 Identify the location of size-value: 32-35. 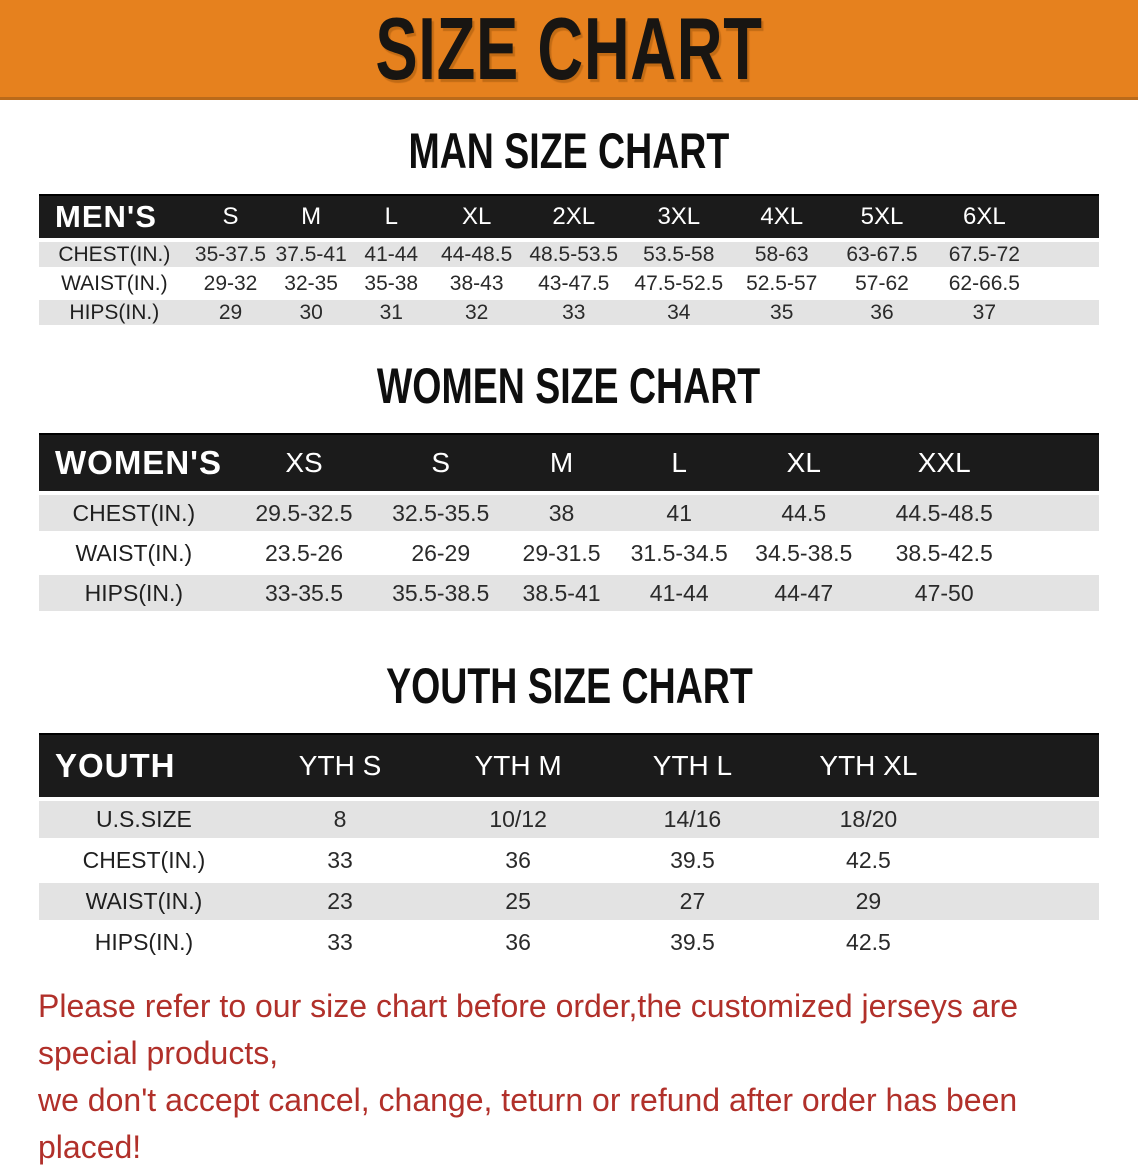
(311, 281).